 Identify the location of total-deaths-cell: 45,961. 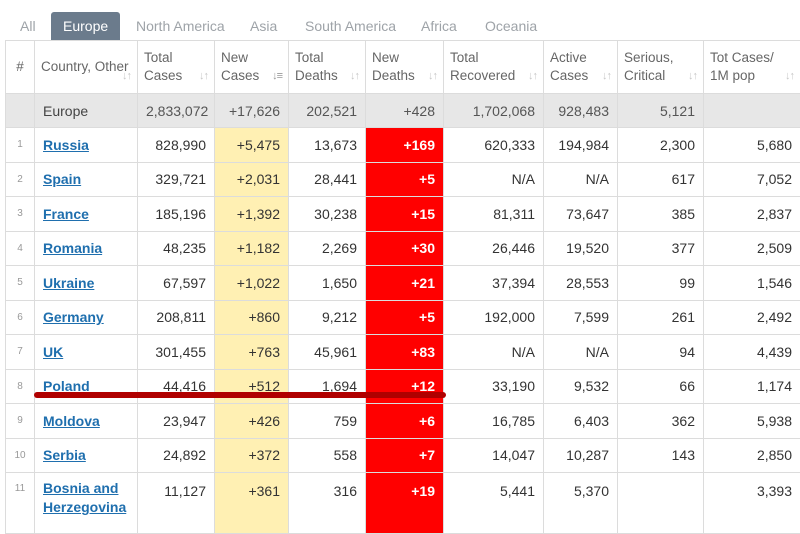
(327, 352).